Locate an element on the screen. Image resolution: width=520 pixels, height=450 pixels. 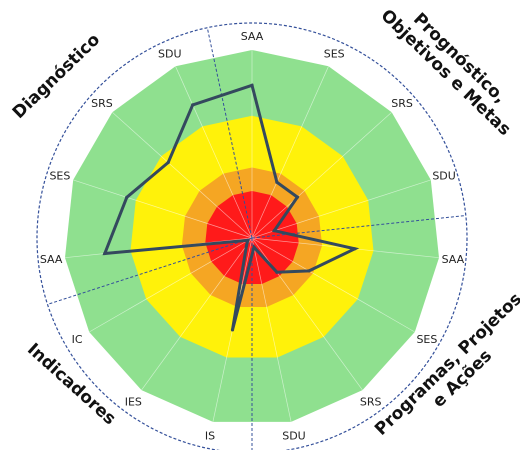
axis-label-6: SRS is located at coordinates (371, 401).